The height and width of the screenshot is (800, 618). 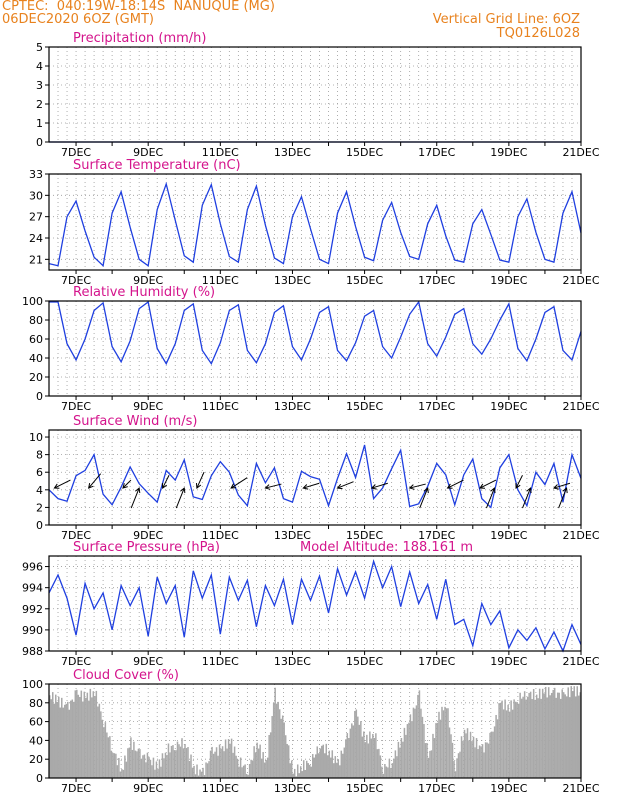 I want to click on cloud-ytick-label: 80, so click(x=36, y=703).